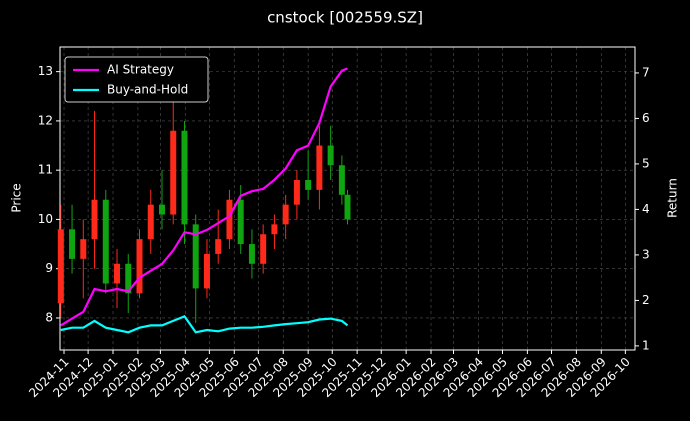  Describe the element at coordinates (45, 170) in the screenshot. I see `y-tick-label: 11` at that location.